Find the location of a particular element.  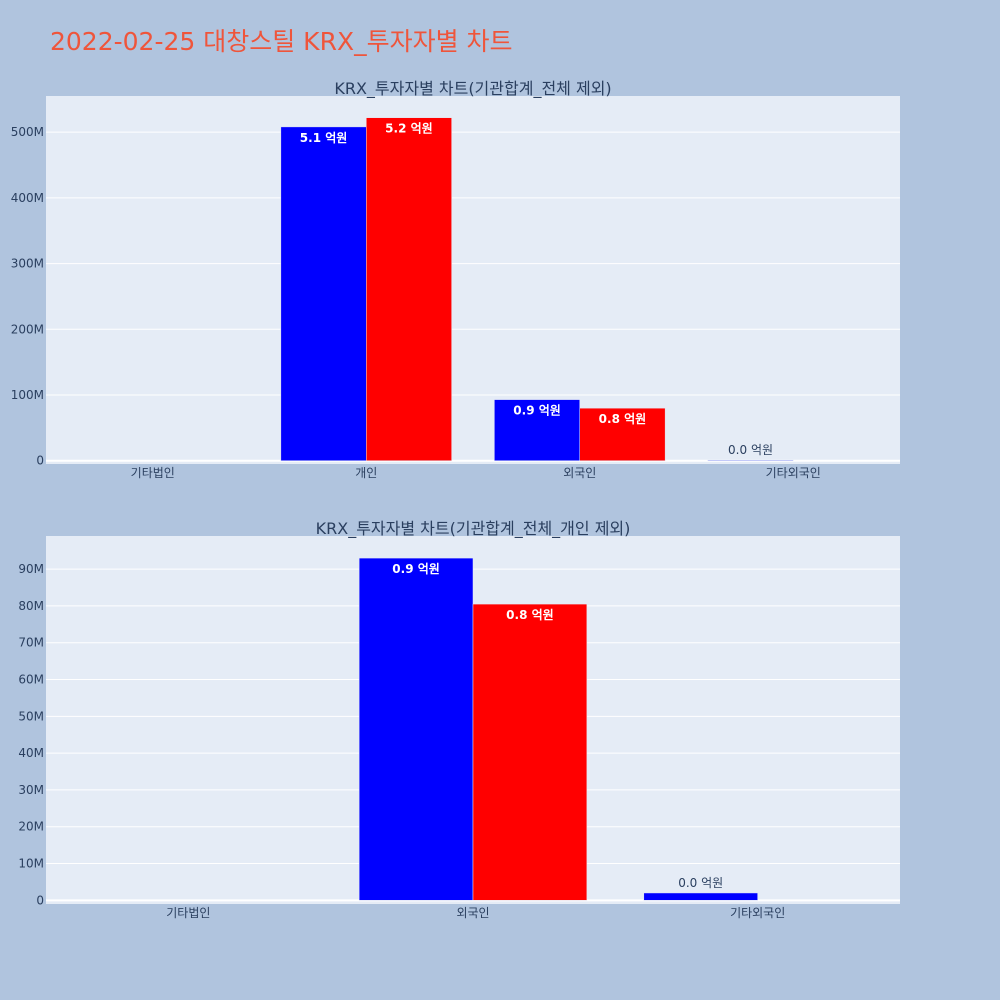

y-tick-label: 100M is located at coordinates (27, 395).